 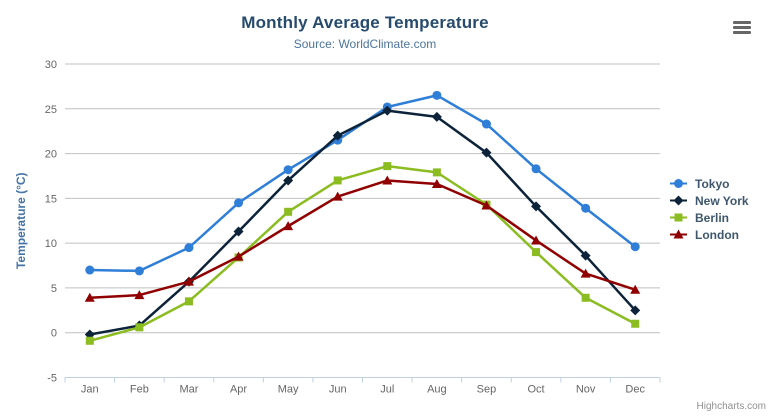 I want to click on point-berlin-feb, so click(x=139, y=327).